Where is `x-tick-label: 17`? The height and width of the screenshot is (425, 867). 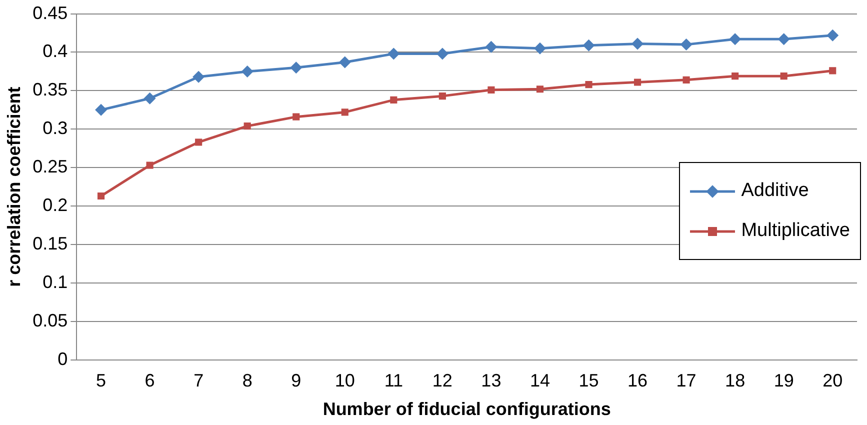
x-tick-label: 17 is located at coordinates (686, 380).